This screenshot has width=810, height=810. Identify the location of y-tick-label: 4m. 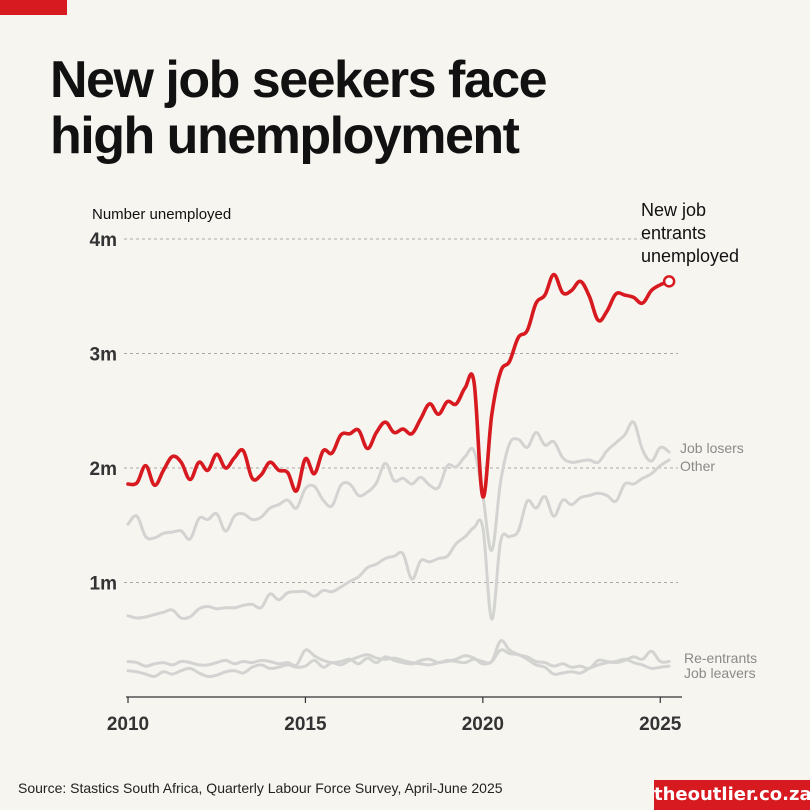
(103, 240).